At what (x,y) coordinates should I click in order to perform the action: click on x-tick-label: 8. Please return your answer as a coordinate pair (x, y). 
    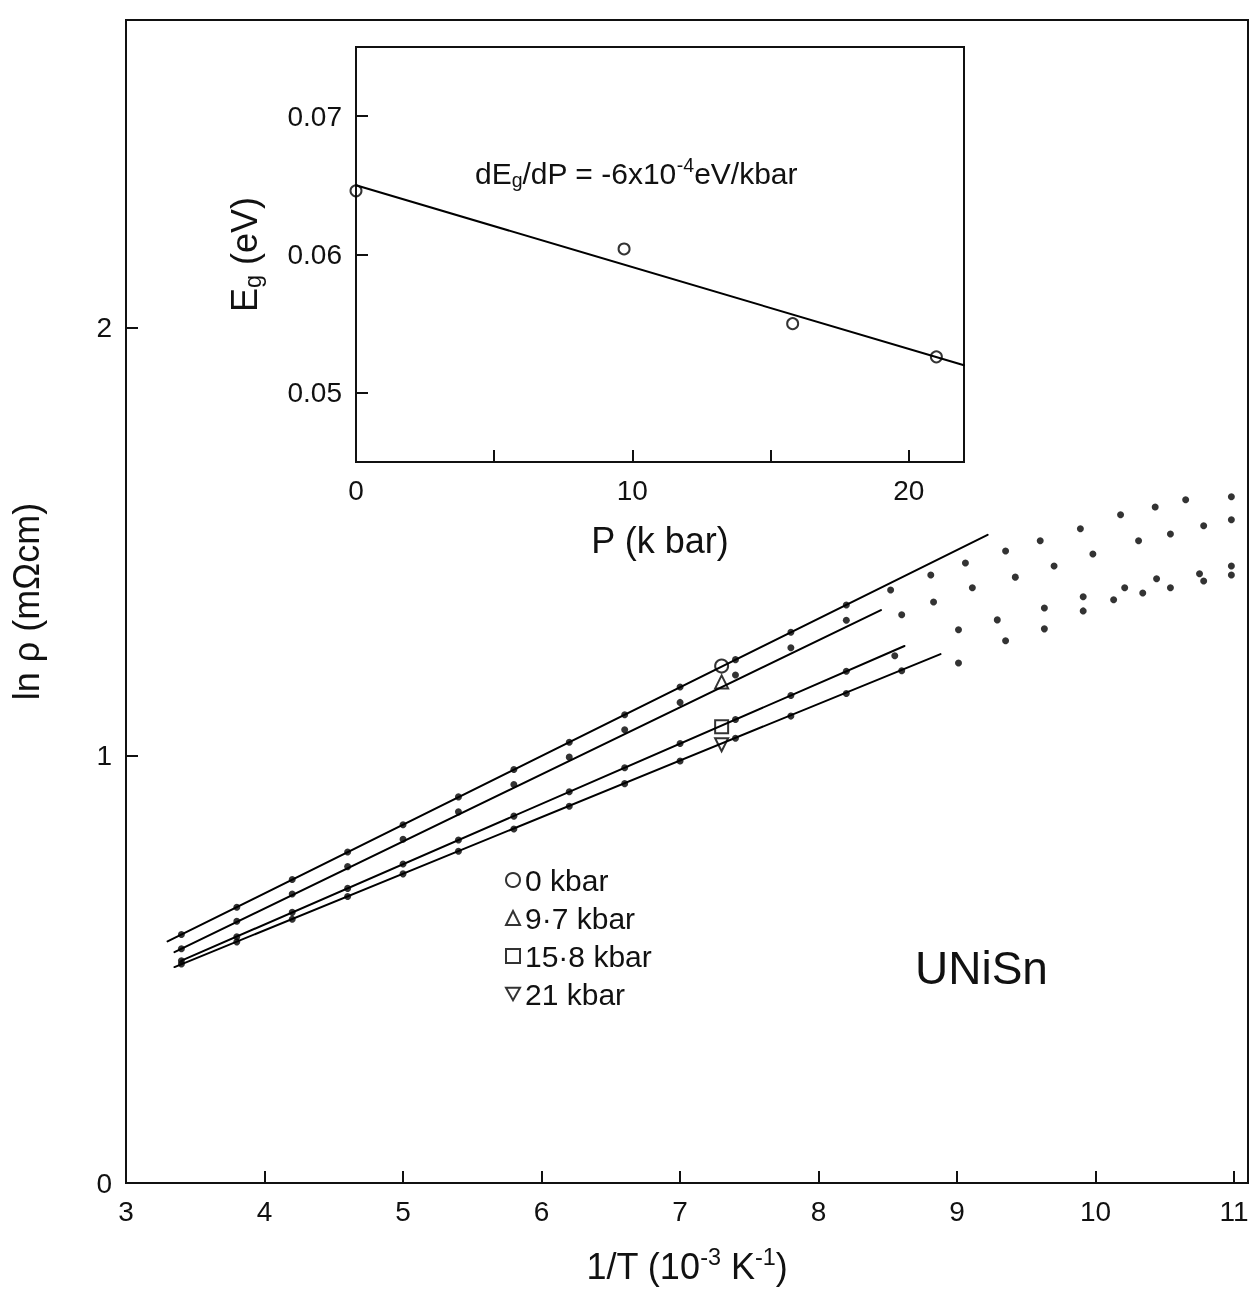
    Looking at the image, I should click on (818, 1211).